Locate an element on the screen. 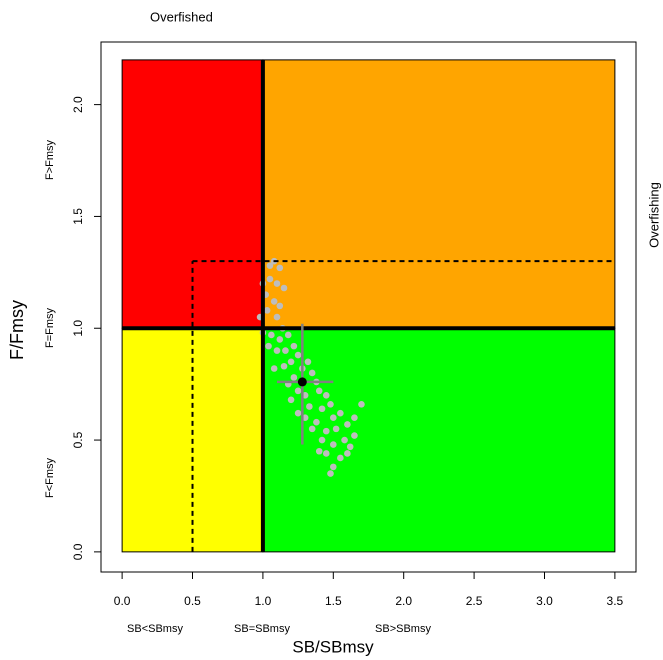 Image resolution: width=663 pixels, height=660 pixels. y-tick-label: 1.0 is located at coordinates (78, 328).